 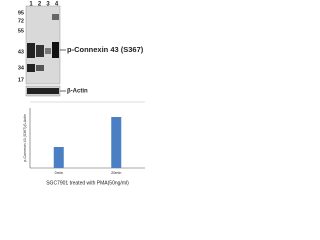 I want to click on mw-marker: 34, so click(x=21, y=68).